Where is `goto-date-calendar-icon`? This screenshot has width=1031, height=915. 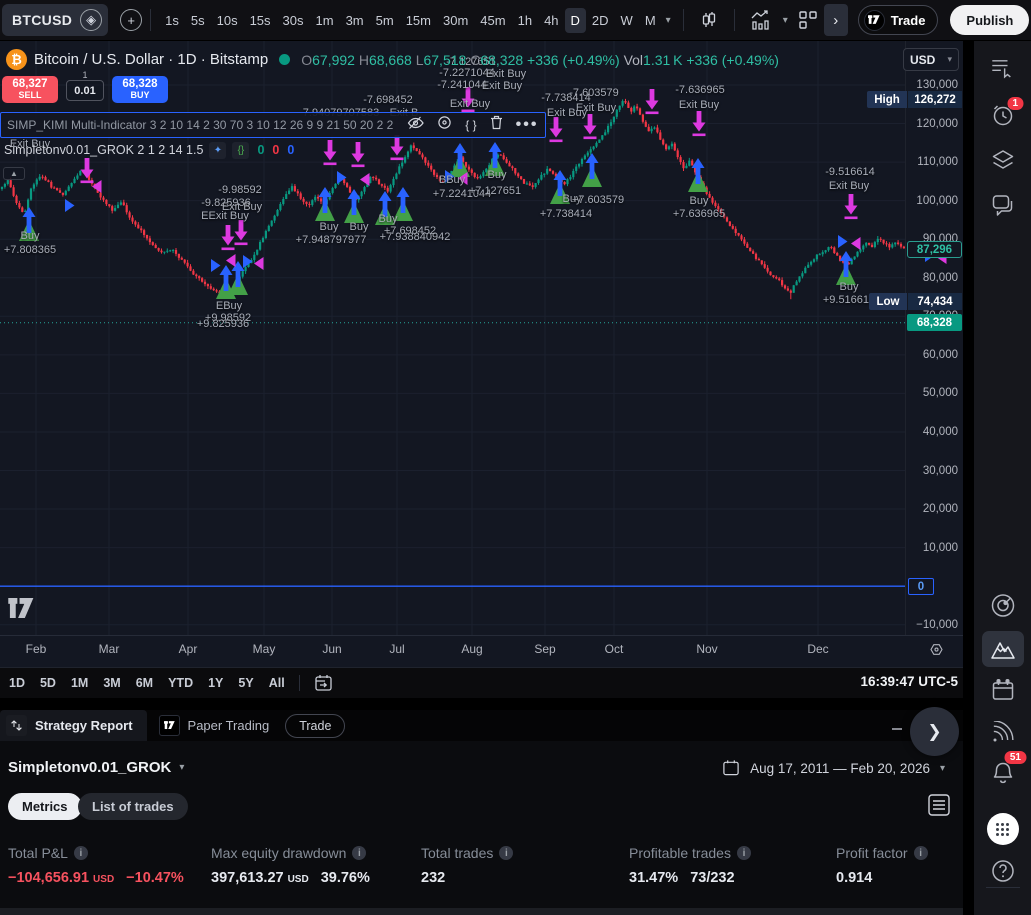
goto-date-calendar-icon is located at coordinates (323, 683).